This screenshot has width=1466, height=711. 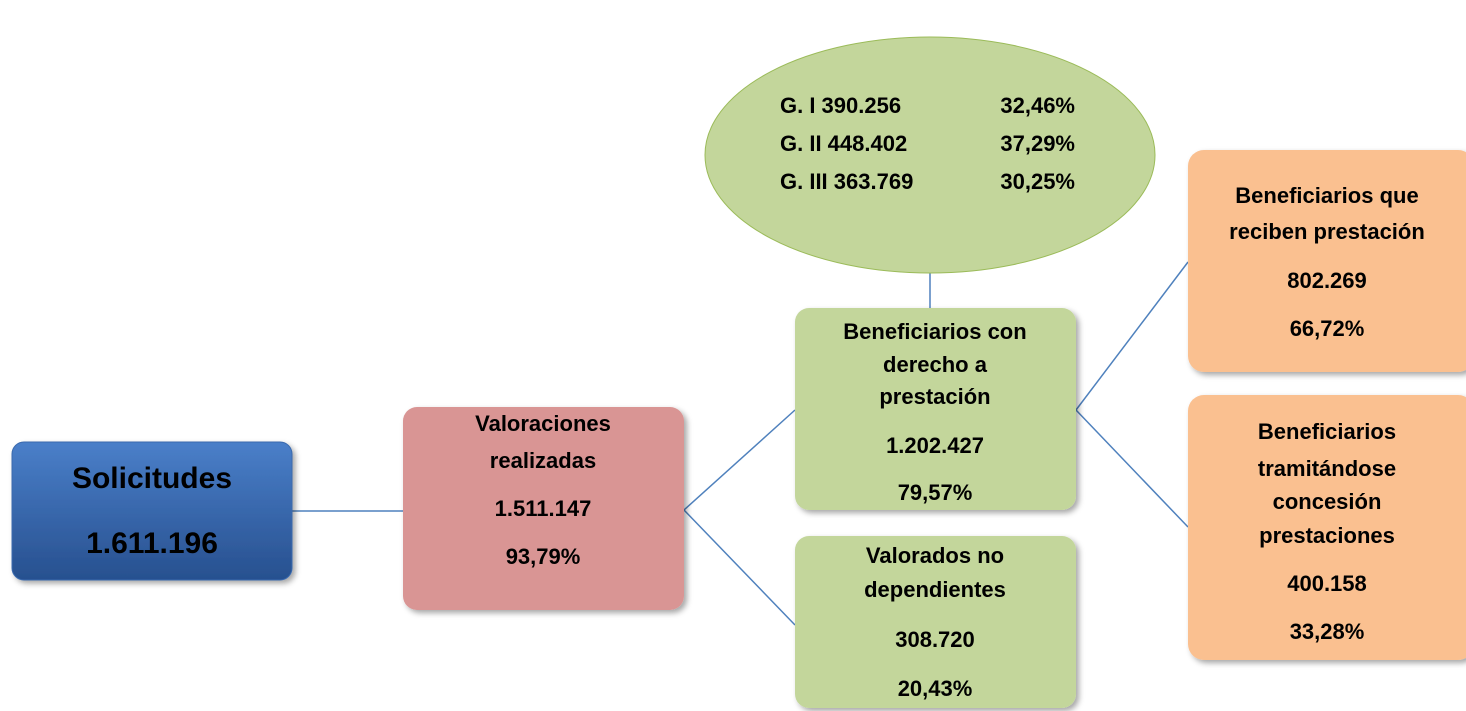 I want to click on node-text: Beneficiarios, so click(x=1327, y=431).